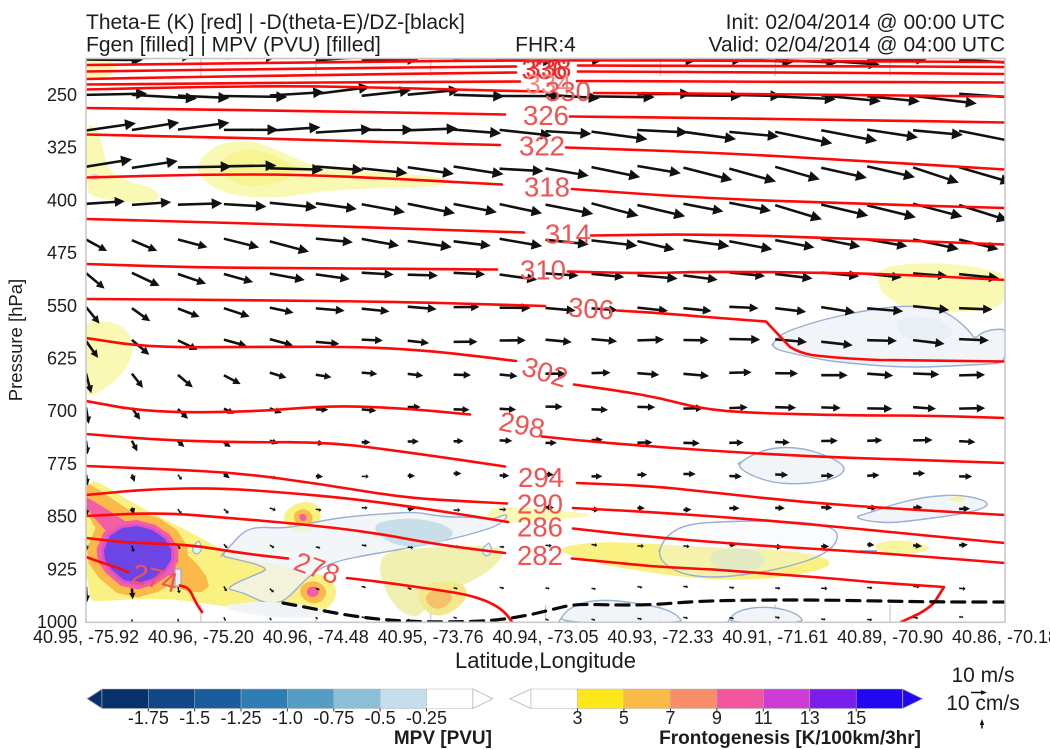  Describe the element at coordinates (333, 718) in the screenshot. I see `svg-text: -0.75` at that location.